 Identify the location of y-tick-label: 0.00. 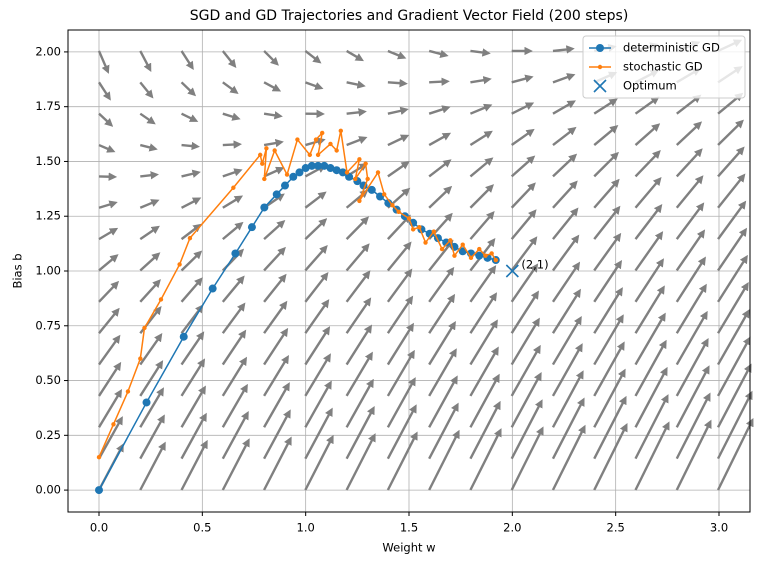
(48, 490).